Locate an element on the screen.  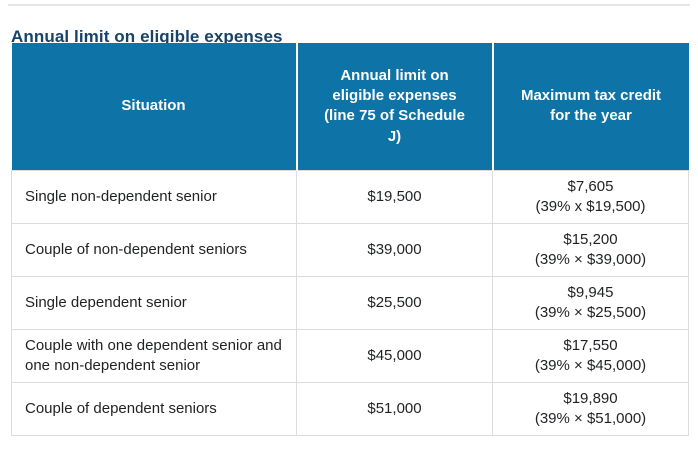
max-credit-cell: $17,550 (39% × $45,000) is located at coordinates (590, 355).